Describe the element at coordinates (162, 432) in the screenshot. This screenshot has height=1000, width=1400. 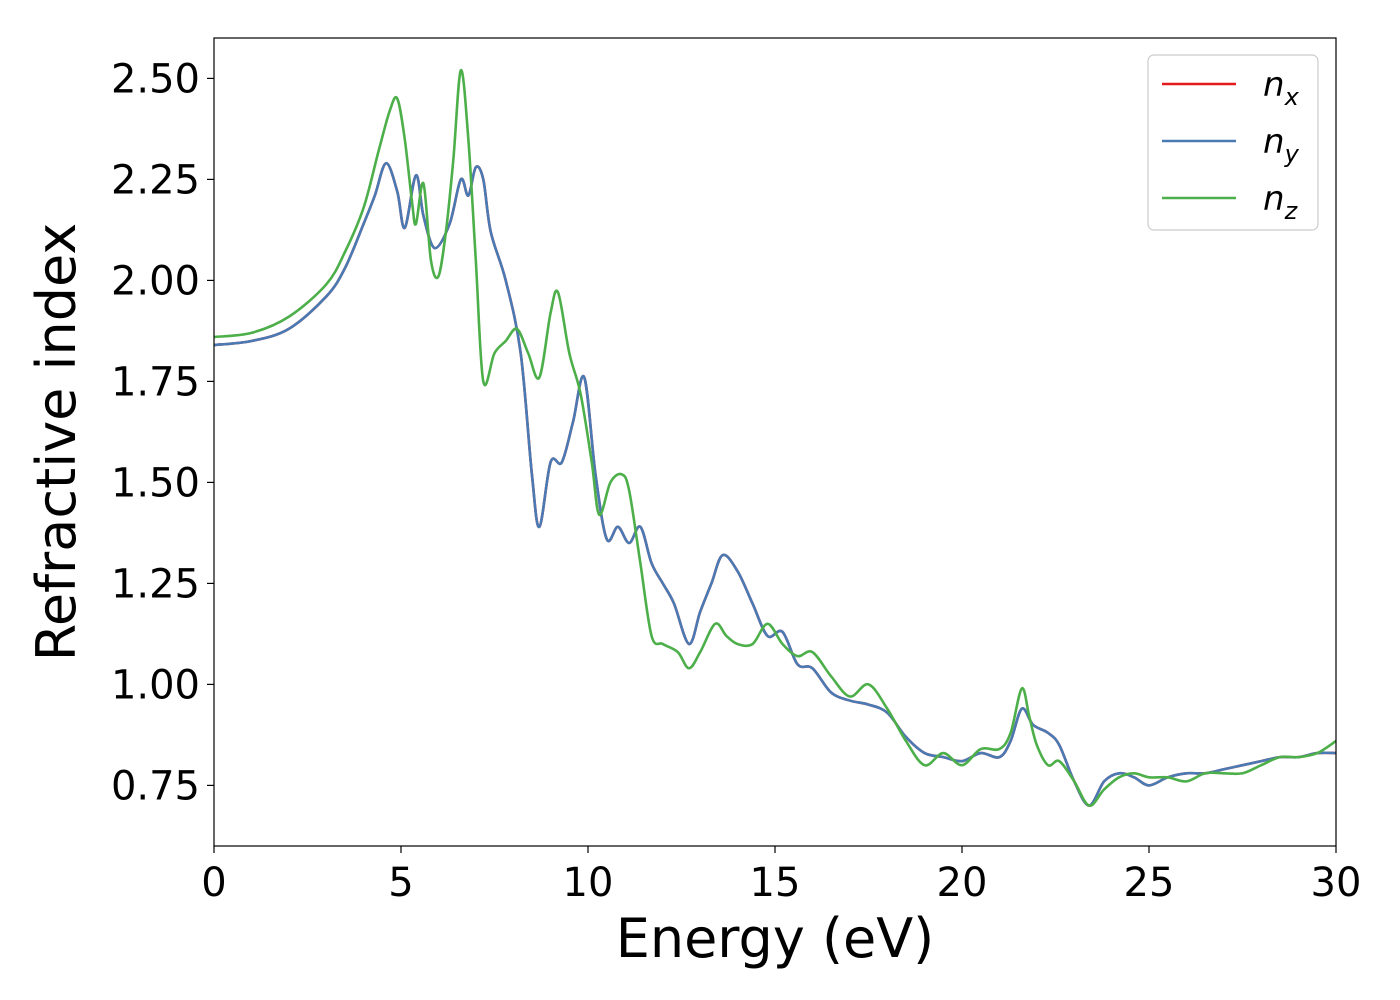
I see `y-axis-ticks: 0.75 1.00 1.25 1.50 1.75 2.00 2.25 2.50` at that location.